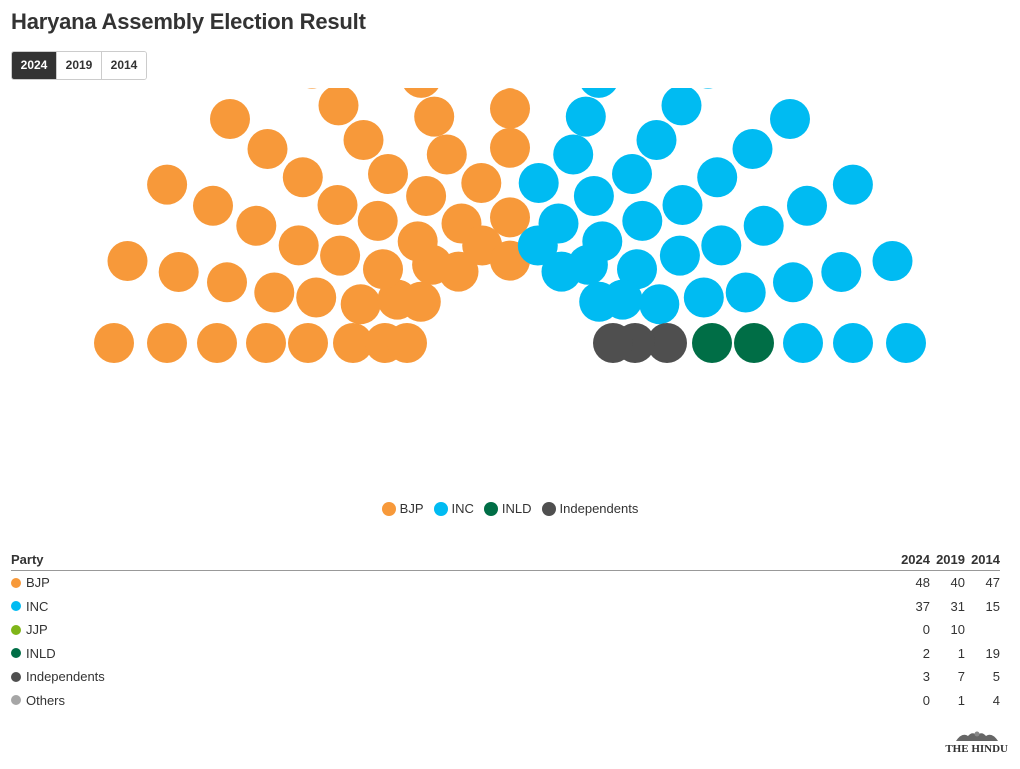  I want to click on logo-text: THE HINDU, so click(976, 749).